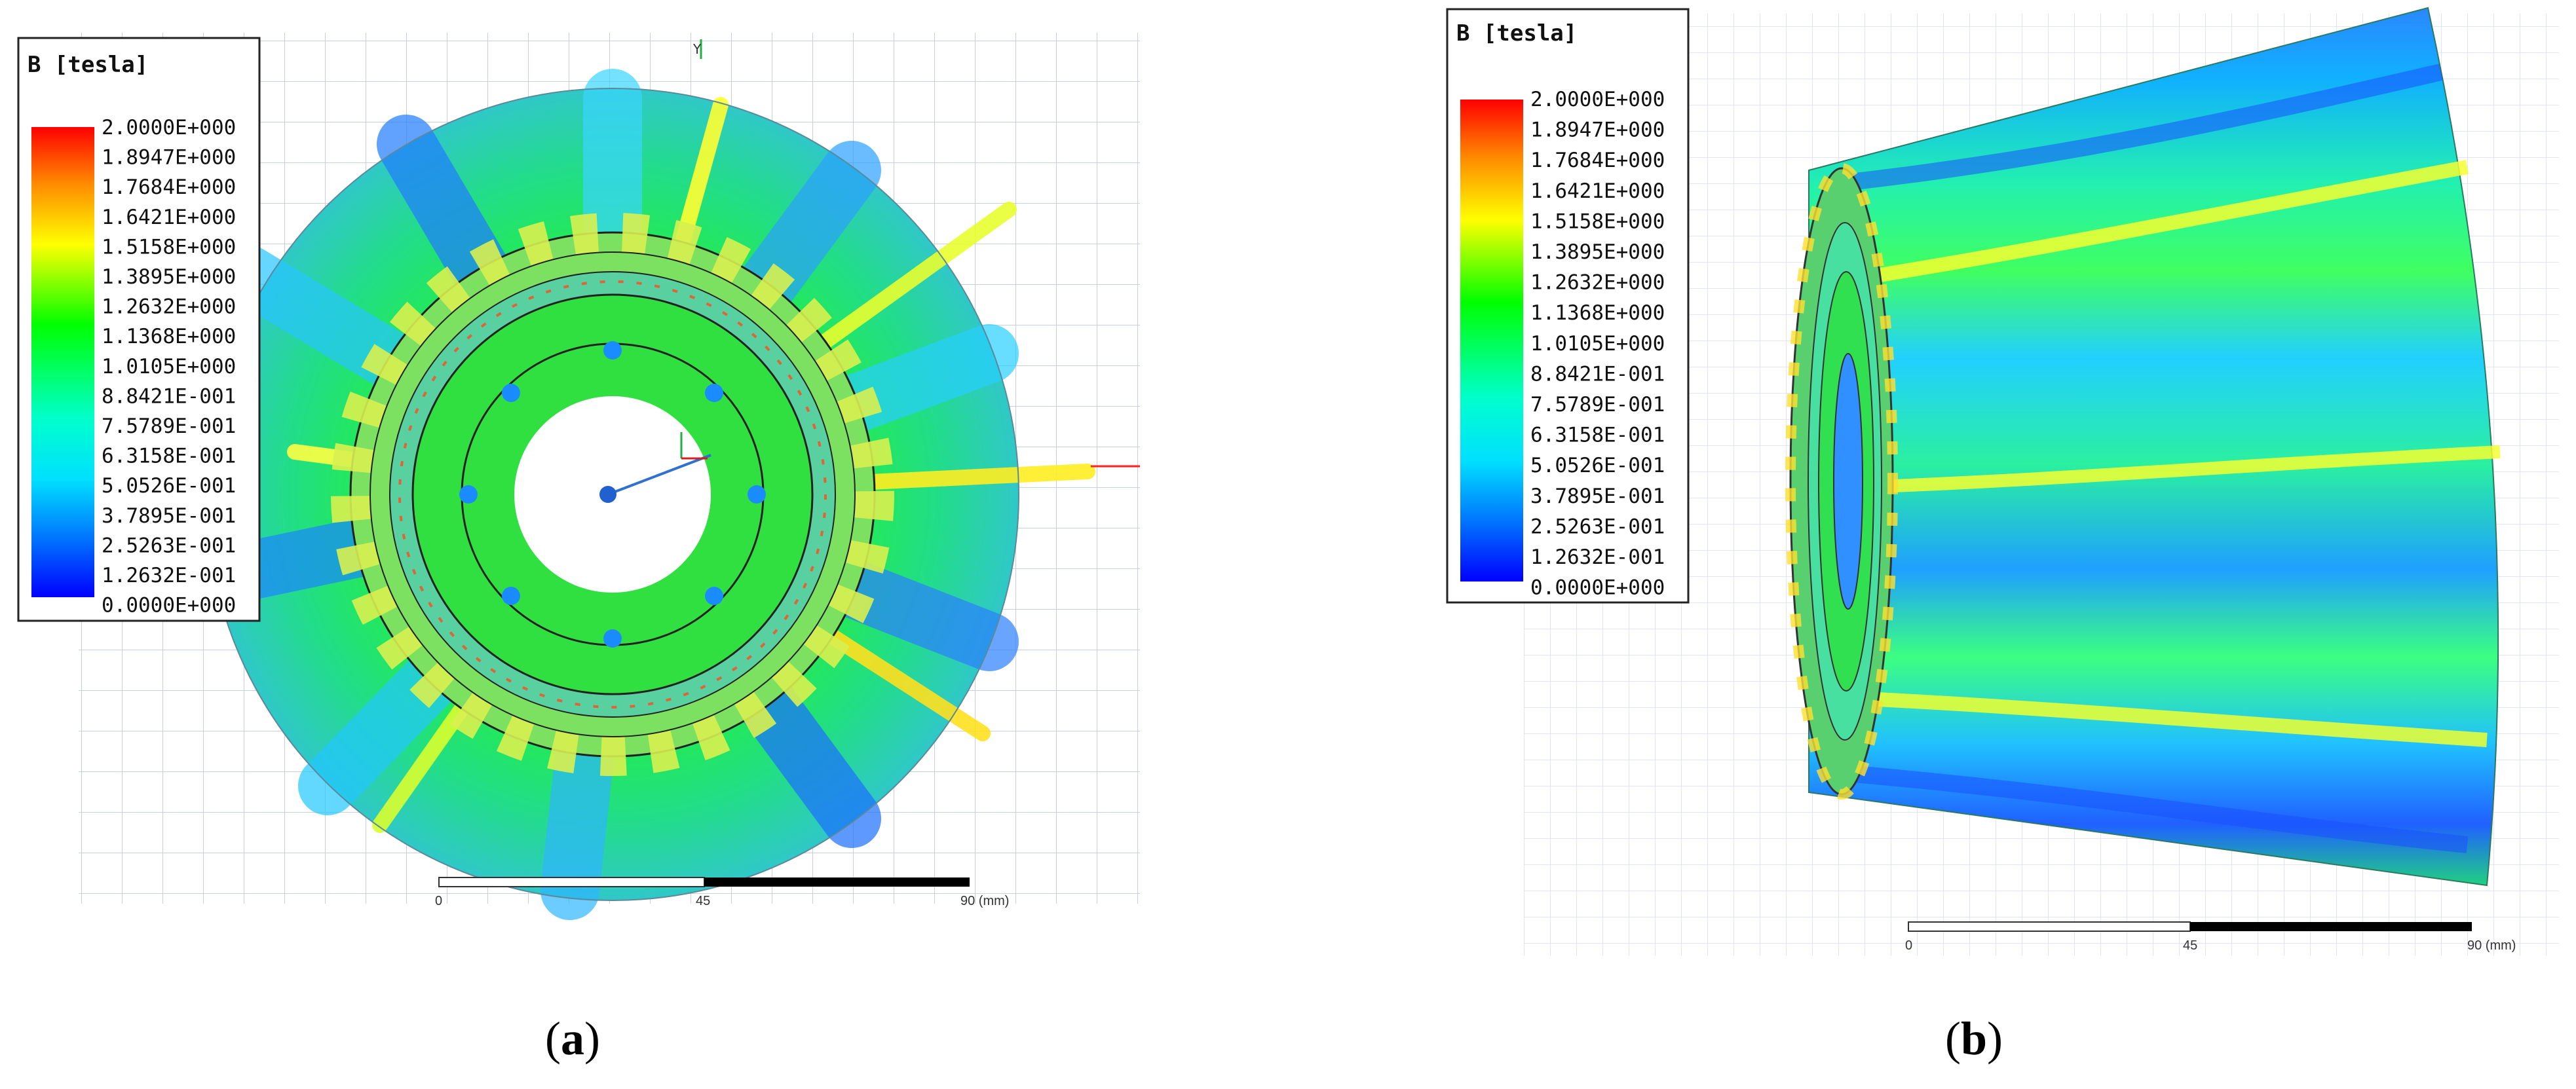 Image resolution: width=2576 pixels, height=1089 pixels. I want to click on legend-a-value-9: 8.8421E-001, so click(169, 396).